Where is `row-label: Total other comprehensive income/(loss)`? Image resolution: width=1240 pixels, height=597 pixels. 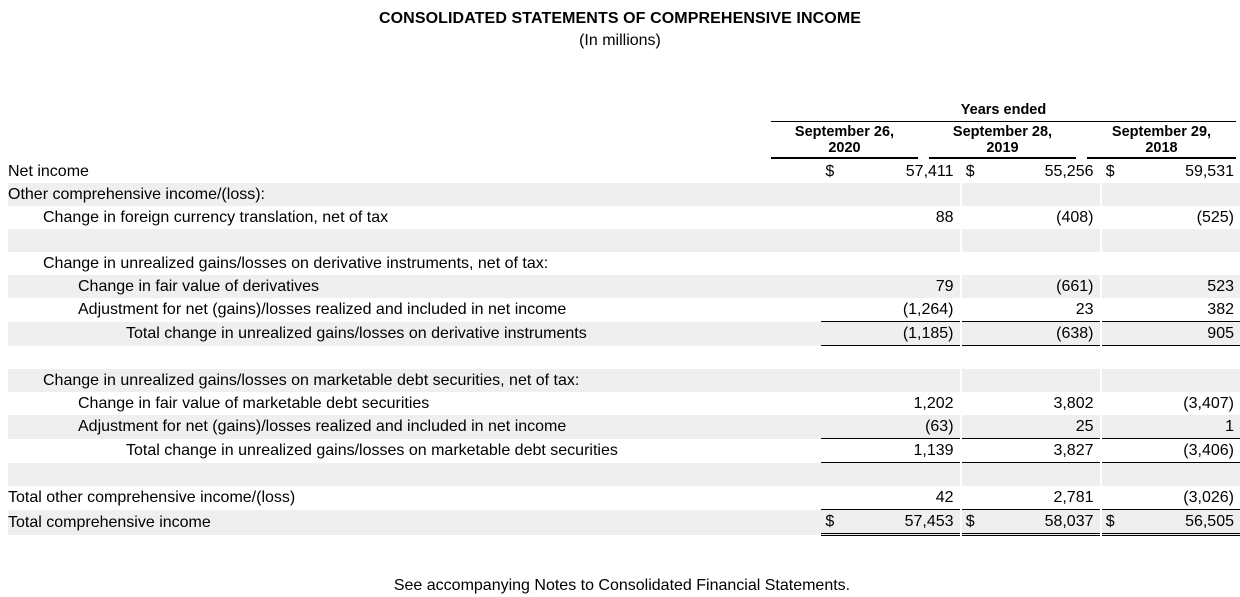
row-label: Total other comprehensive income/(loss) is located at coordinates (152, 498).